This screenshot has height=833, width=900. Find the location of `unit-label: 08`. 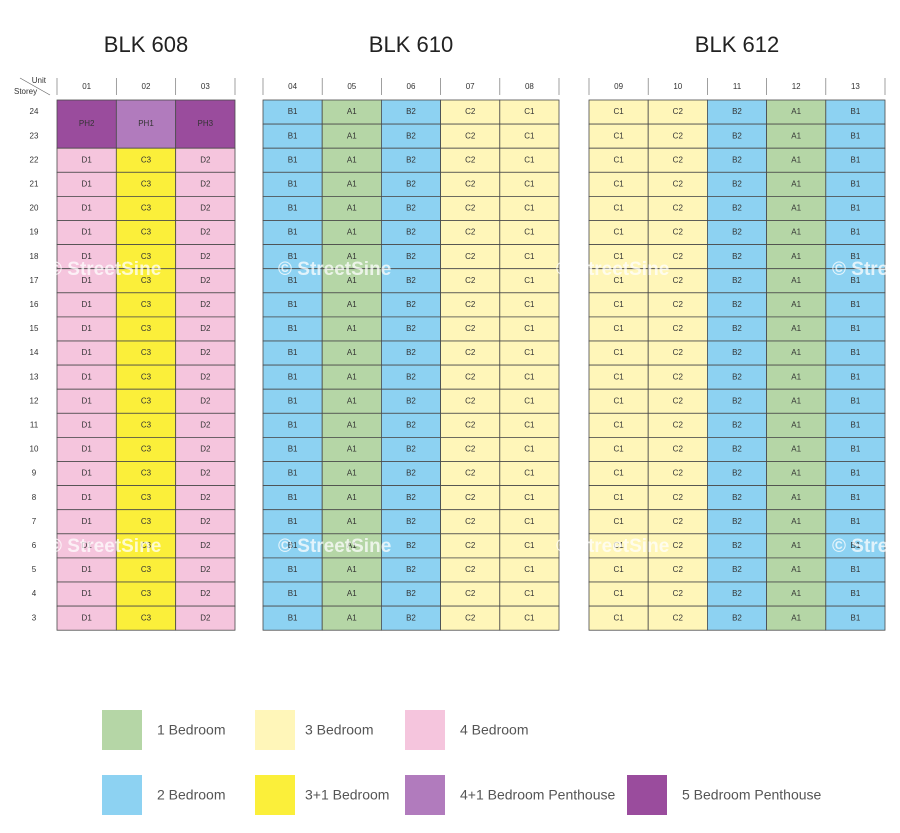

unit-label: 08 is located at coordinates (529, 86).